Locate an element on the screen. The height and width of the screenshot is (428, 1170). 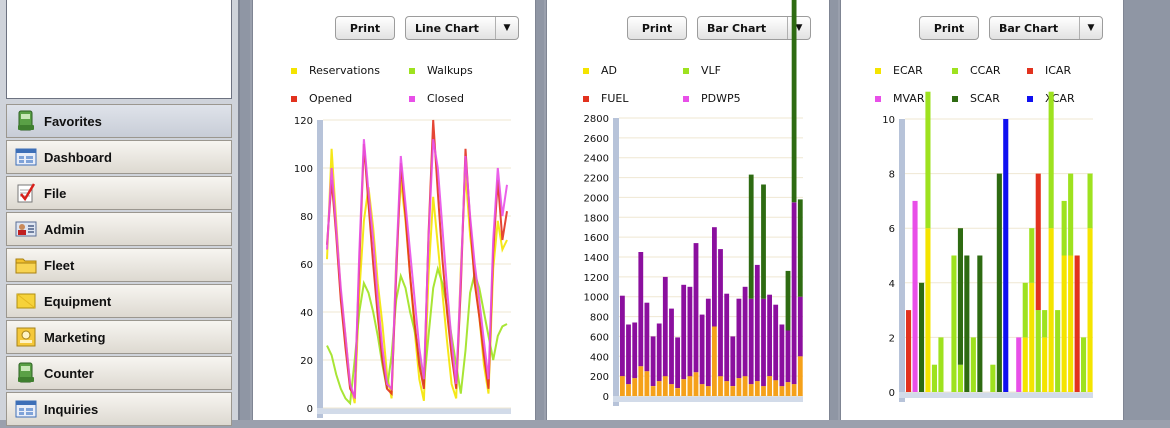
chart-type-dropdown: Line Chart ▼ is located at coordinates (462, 28).